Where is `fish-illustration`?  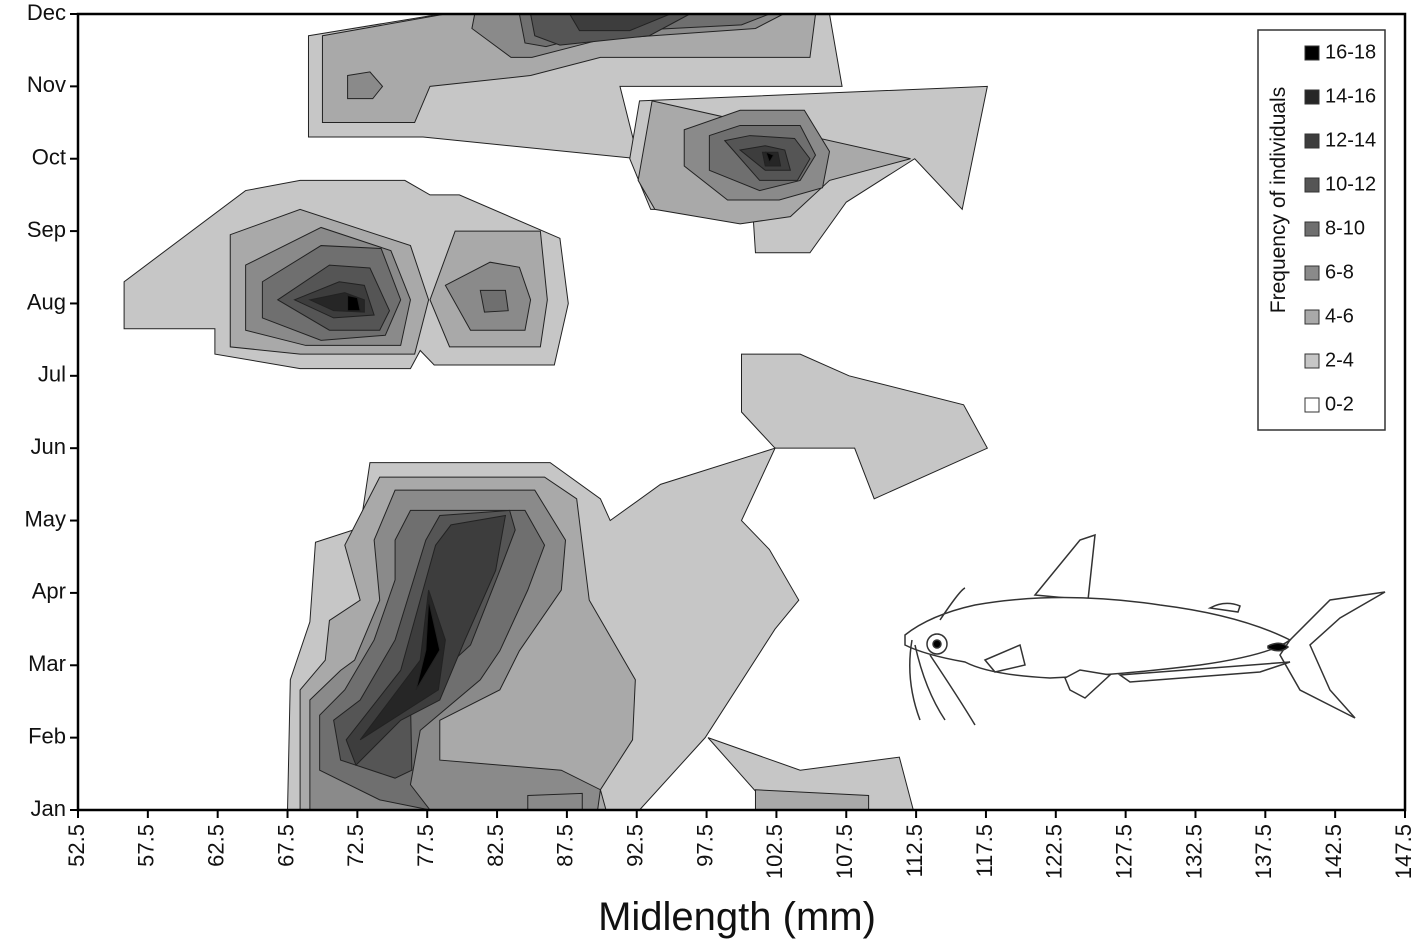
fish-illustration is located at coordinates (1145, 629).